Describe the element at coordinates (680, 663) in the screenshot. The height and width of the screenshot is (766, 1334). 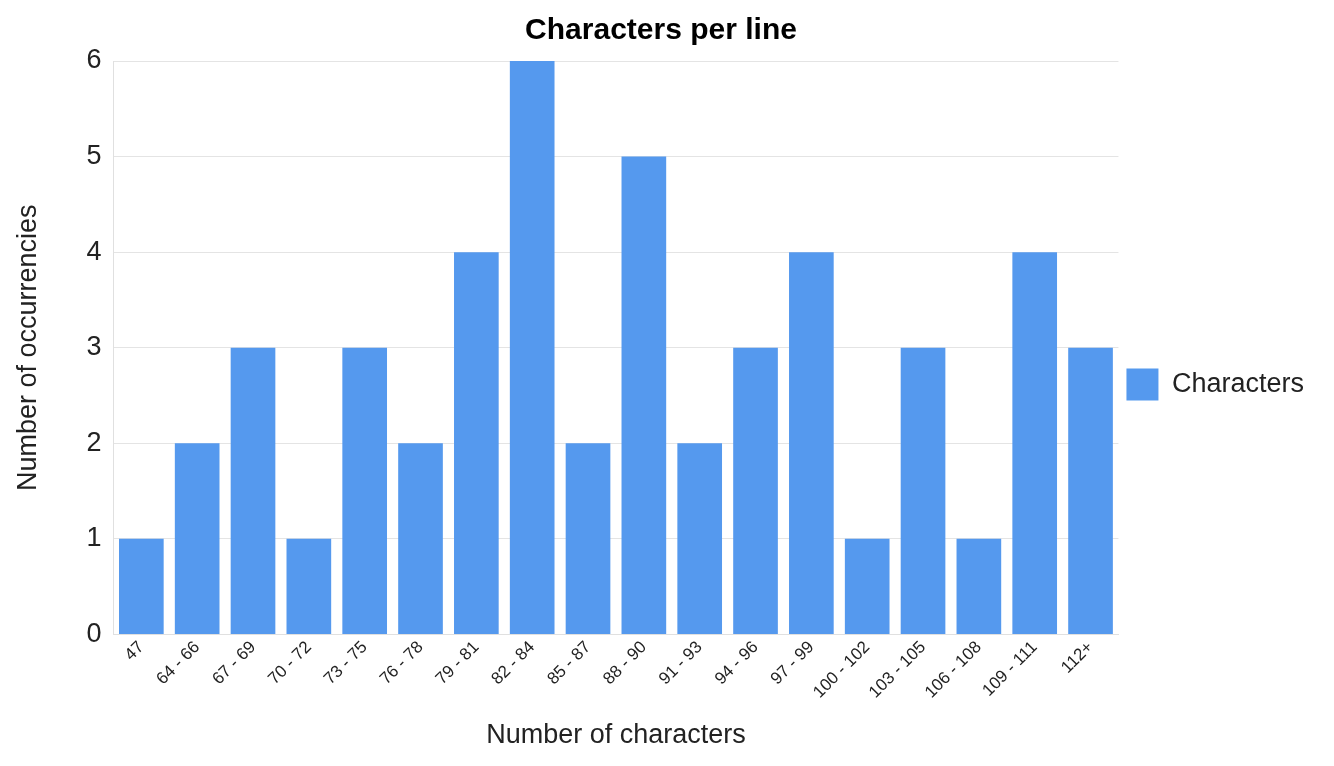
I see `x-tick-label: 91 - 93` at that location.